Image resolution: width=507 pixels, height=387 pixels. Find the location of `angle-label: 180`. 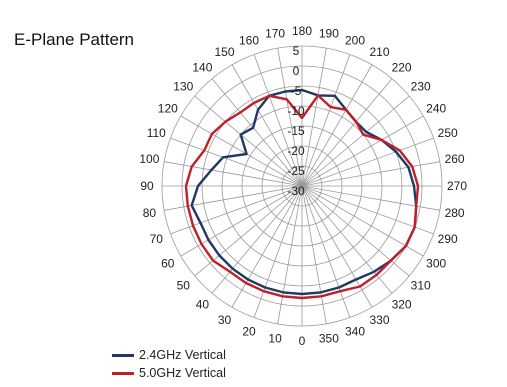

angle-label: 180 is located at coordinates (302, 31).